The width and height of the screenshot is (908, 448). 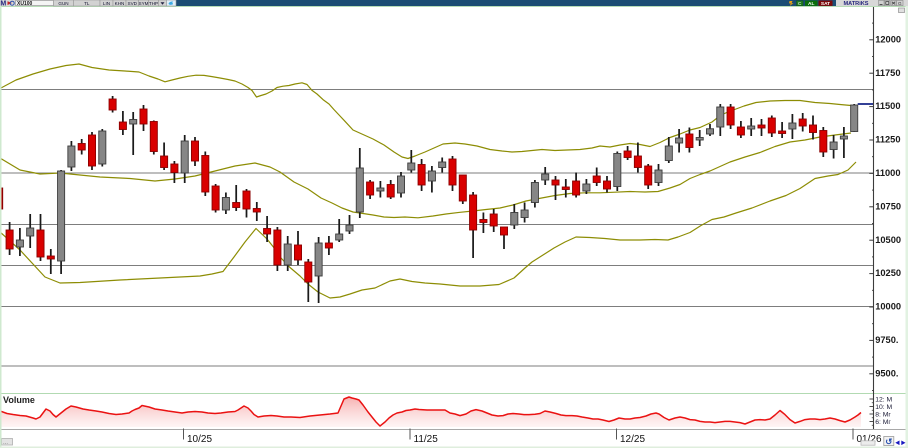 I want to click on svg-text: 10750, so click(x=888, y=206).